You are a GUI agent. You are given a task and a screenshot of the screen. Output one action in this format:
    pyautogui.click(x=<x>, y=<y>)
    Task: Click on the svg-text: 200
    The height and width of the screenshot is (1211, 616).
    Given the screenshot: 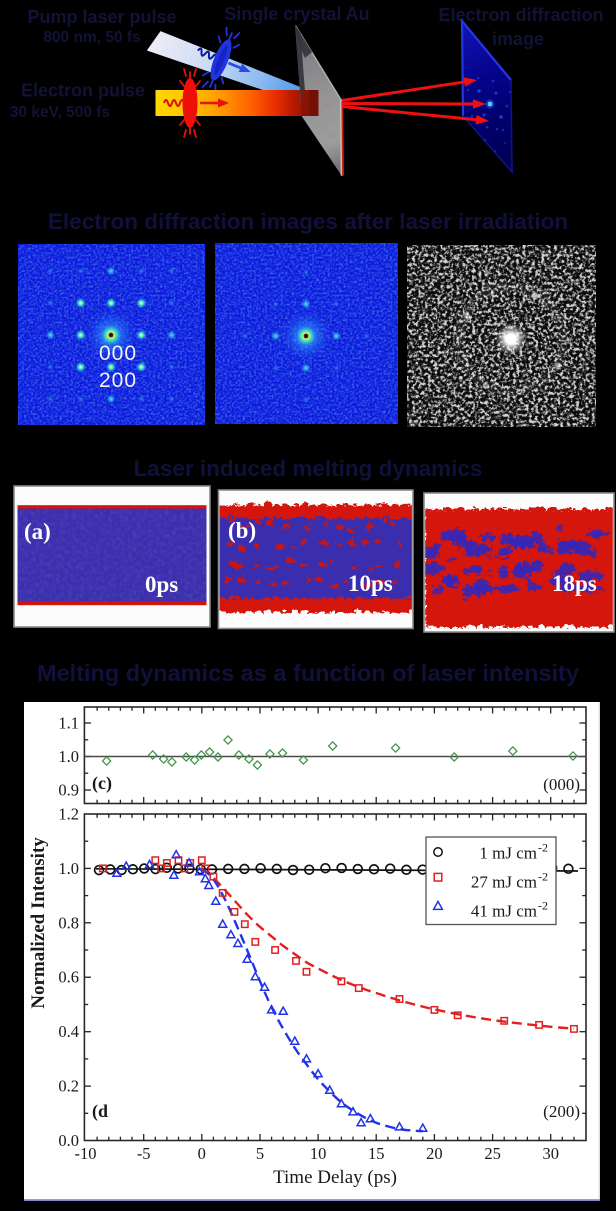 What is the action you would take?
    pyautogui.click(x=118, y=380)
    